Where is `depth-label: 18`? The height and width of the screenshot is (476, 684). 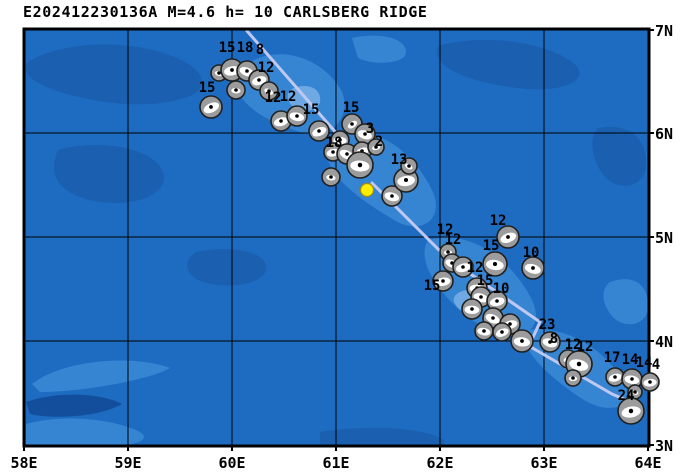 depth-label: 18 is located at coordinates (245, 48).